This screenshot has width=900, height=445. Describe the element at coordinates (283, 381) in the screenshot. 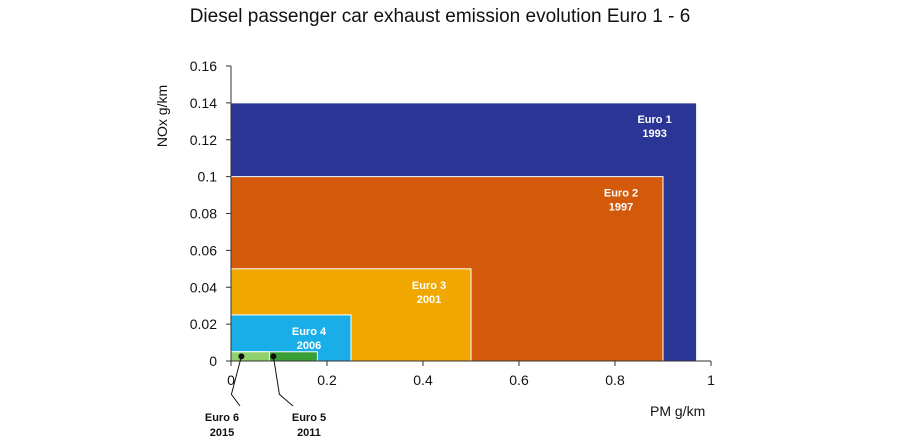

I see `euro-5-leader-line` at that location.